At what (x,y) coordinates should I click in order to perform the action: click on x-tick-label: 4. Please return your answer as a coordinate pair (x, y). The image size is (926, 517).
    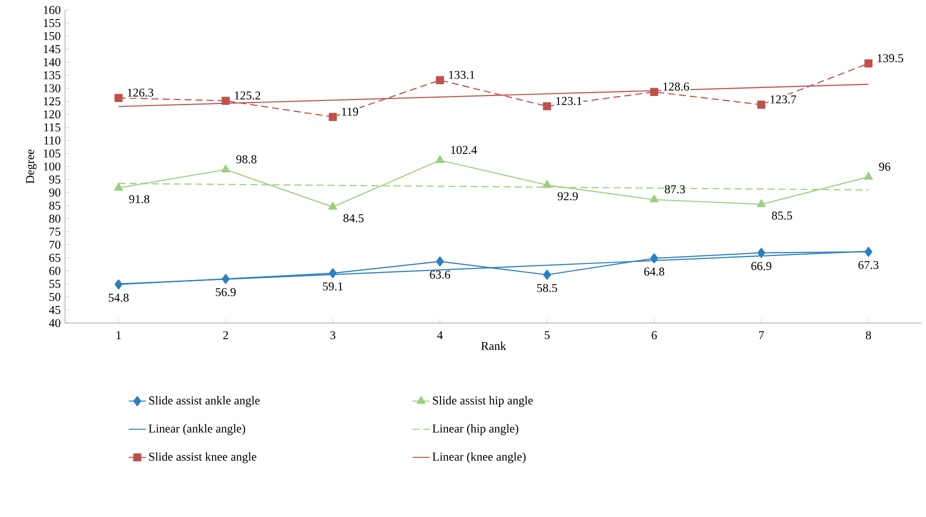
    Looking at the image, I should click on (440, 335).